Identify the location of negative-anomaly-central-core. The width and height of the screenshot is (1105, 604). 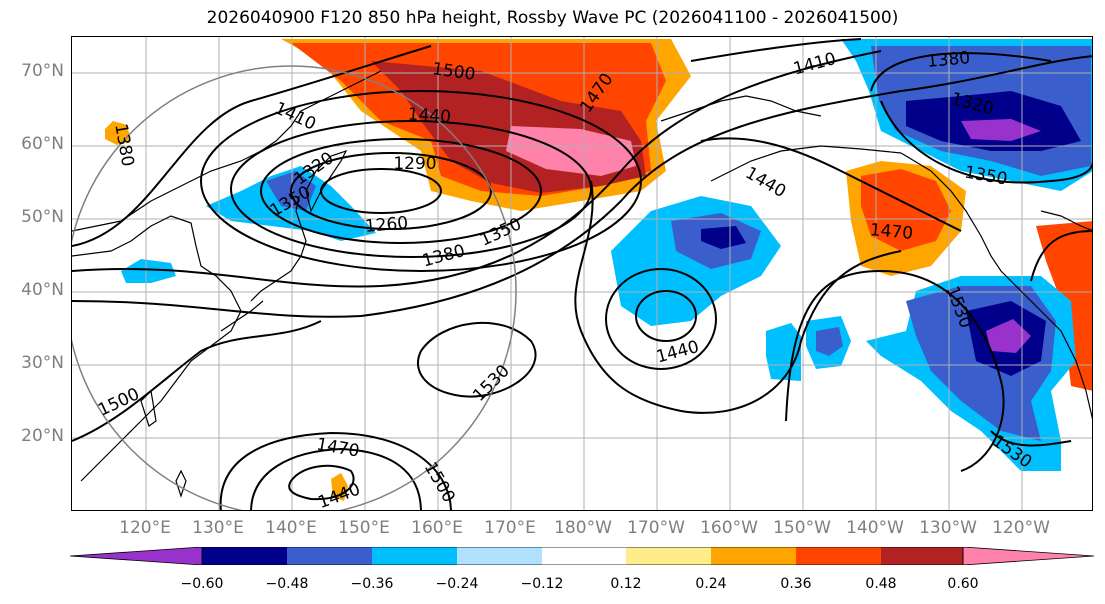
(829, 341).